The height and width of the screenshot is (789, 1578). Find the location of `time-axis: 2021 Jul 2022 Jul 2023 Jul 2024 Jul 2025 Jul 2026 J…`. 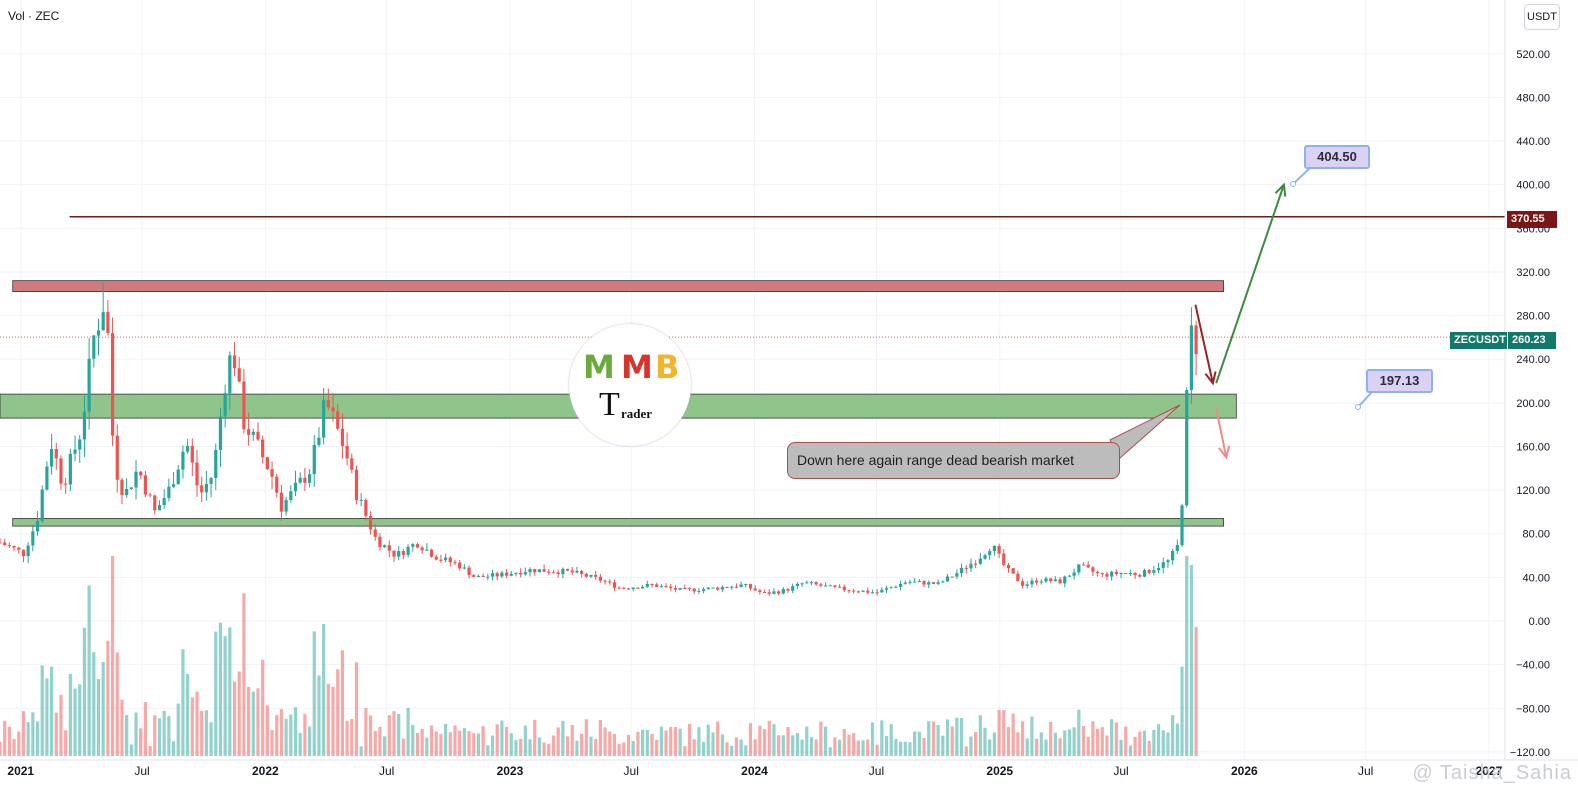

time-axis: 2021 Jul 2022 Jul 2023 Jul 2024 Jul 2025 Jul 2026 J… is located at coordinates (789, 768).